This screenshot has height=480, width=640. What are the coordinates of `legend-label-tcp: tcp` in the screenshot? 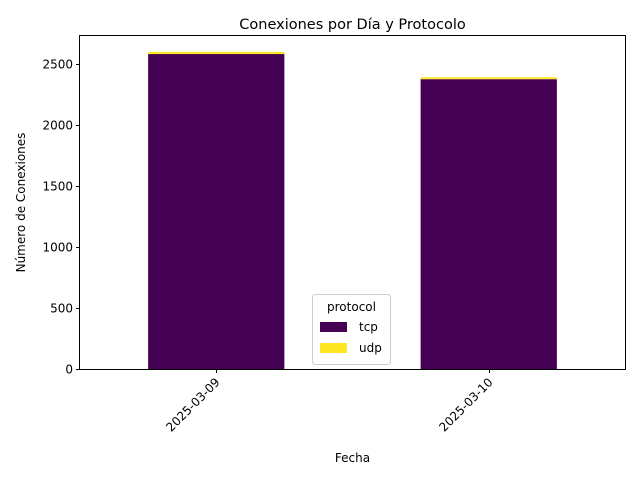 It's located at (368, 327).